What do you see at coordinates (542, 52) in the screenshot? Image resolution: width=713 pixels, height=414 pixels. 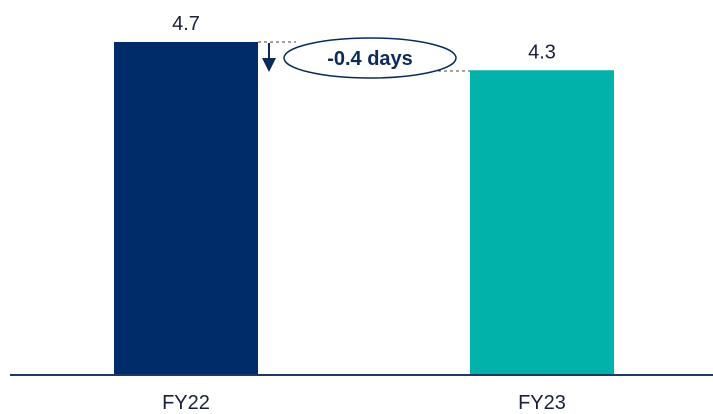 I see `data-label: 4.3` at bounding box center [542, 52].